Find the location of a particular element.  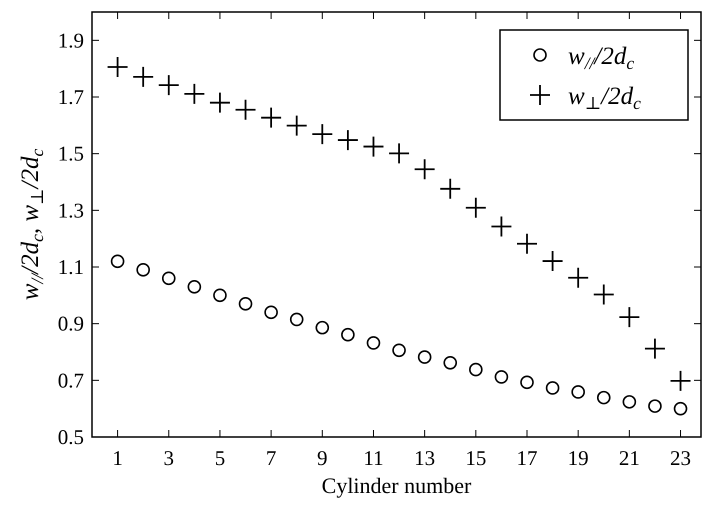

y-tick-label: 1.1 is located at coordinates (71, 267).